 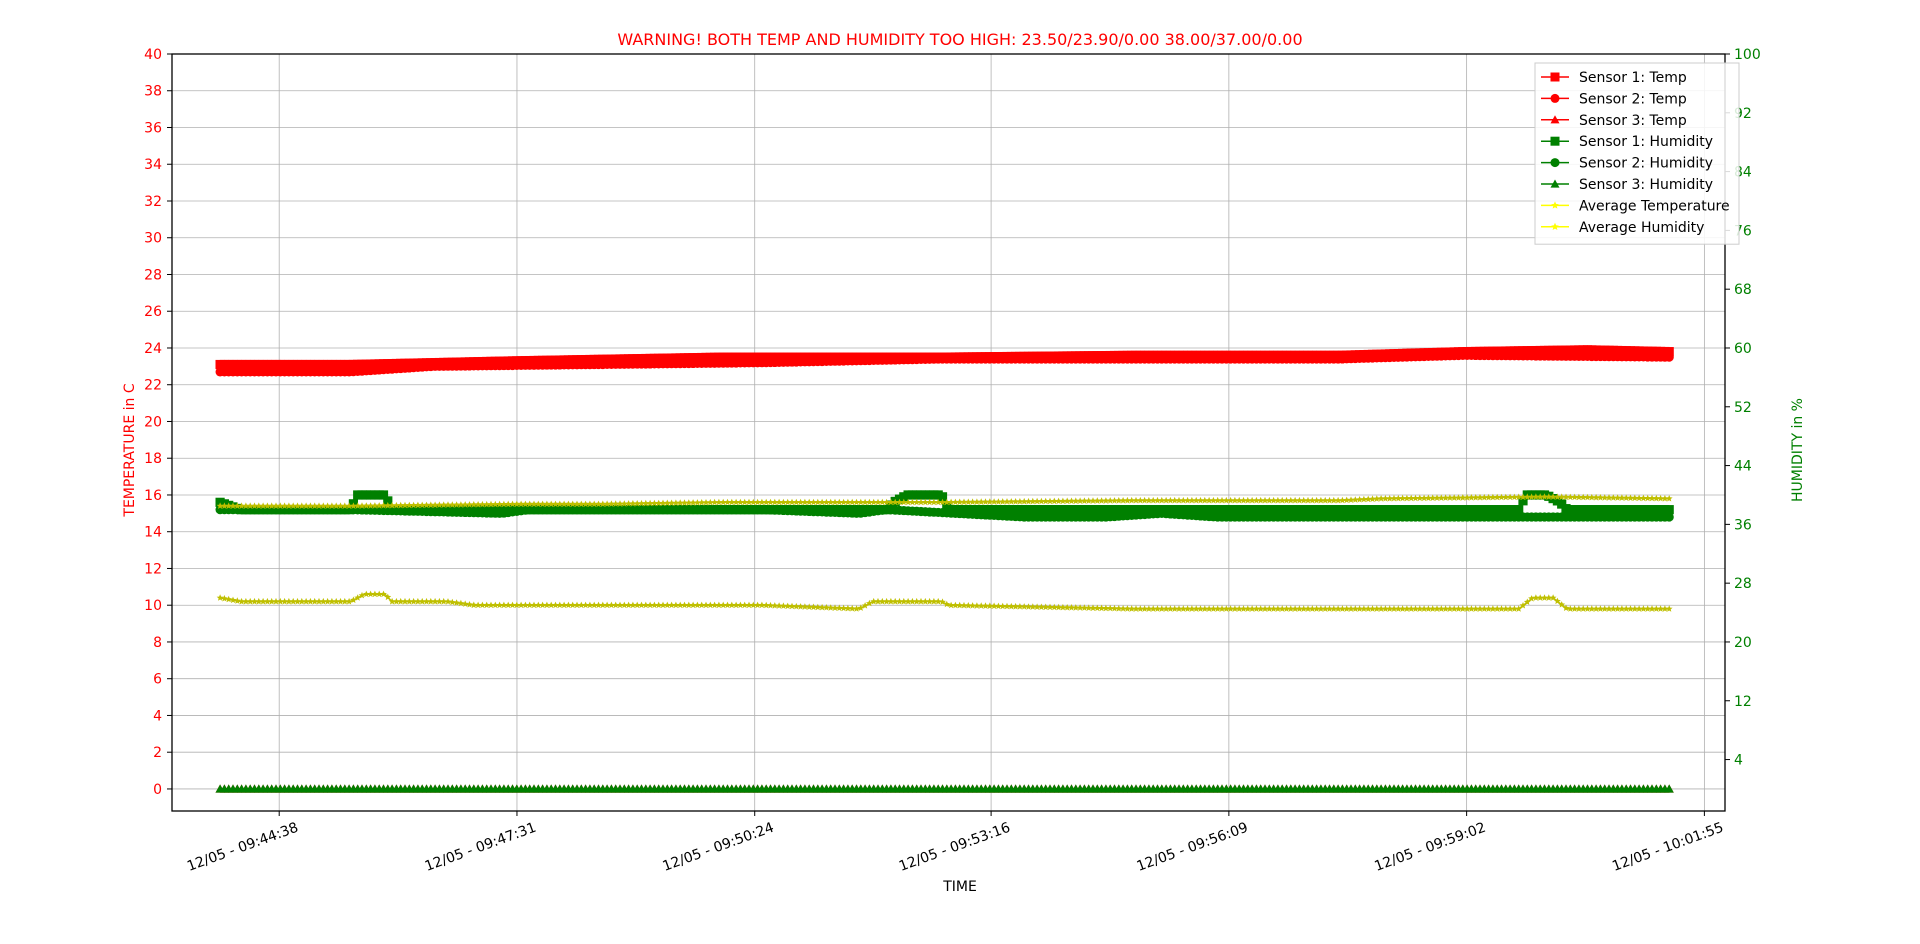 I want to click on x-tick-label: 12/05 - 09:53:16, so click(x=955, y=847).